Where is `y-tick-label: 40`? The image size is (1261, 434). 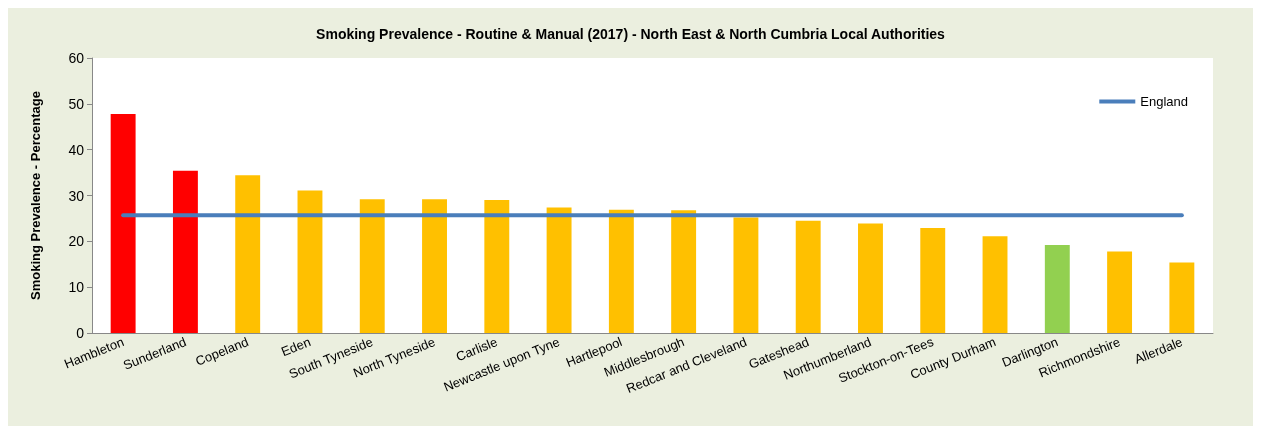
y-tick-label: 40 is located at coordinates (76, 149).